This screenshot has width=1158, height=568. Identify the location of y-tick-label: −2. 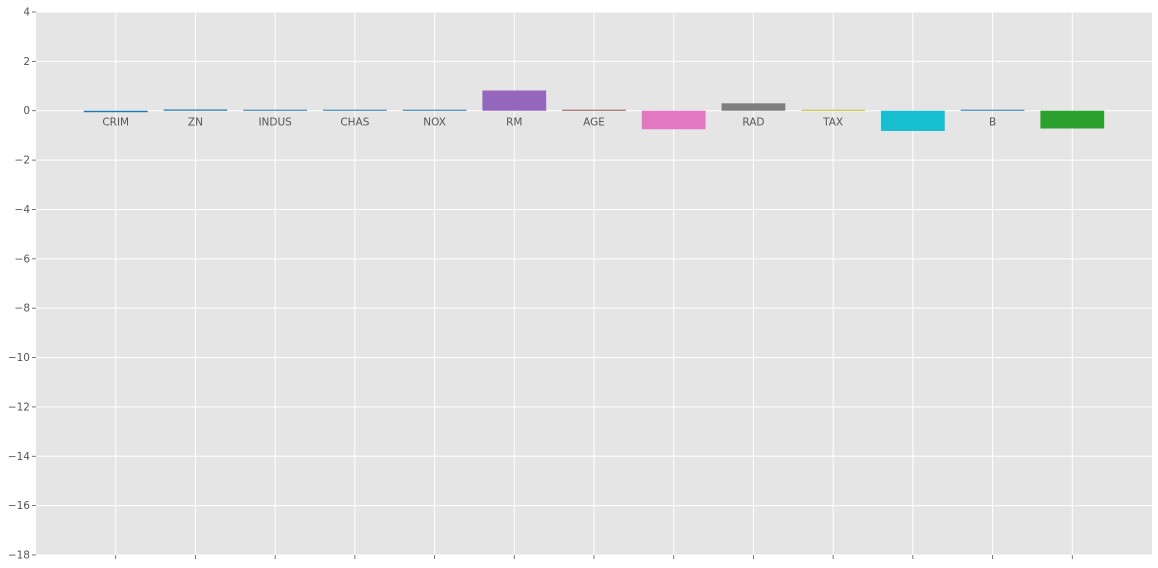
(22, 161).